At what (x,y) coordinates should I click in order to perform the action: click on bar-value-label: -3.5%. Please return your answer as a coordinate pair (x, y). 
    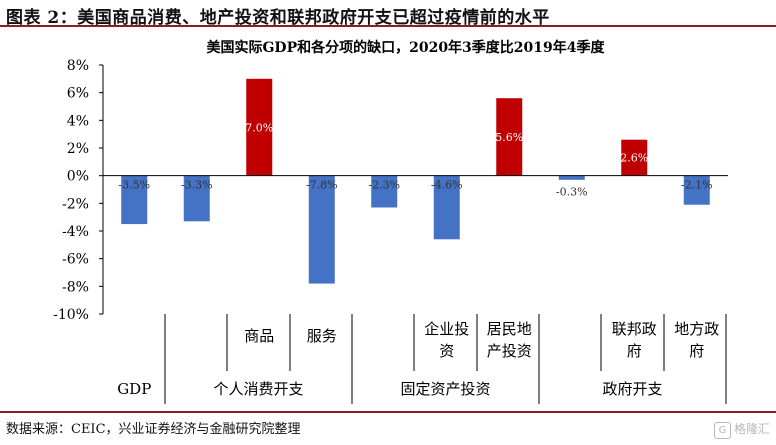
    Looking at the image, I should click on (134, 185).